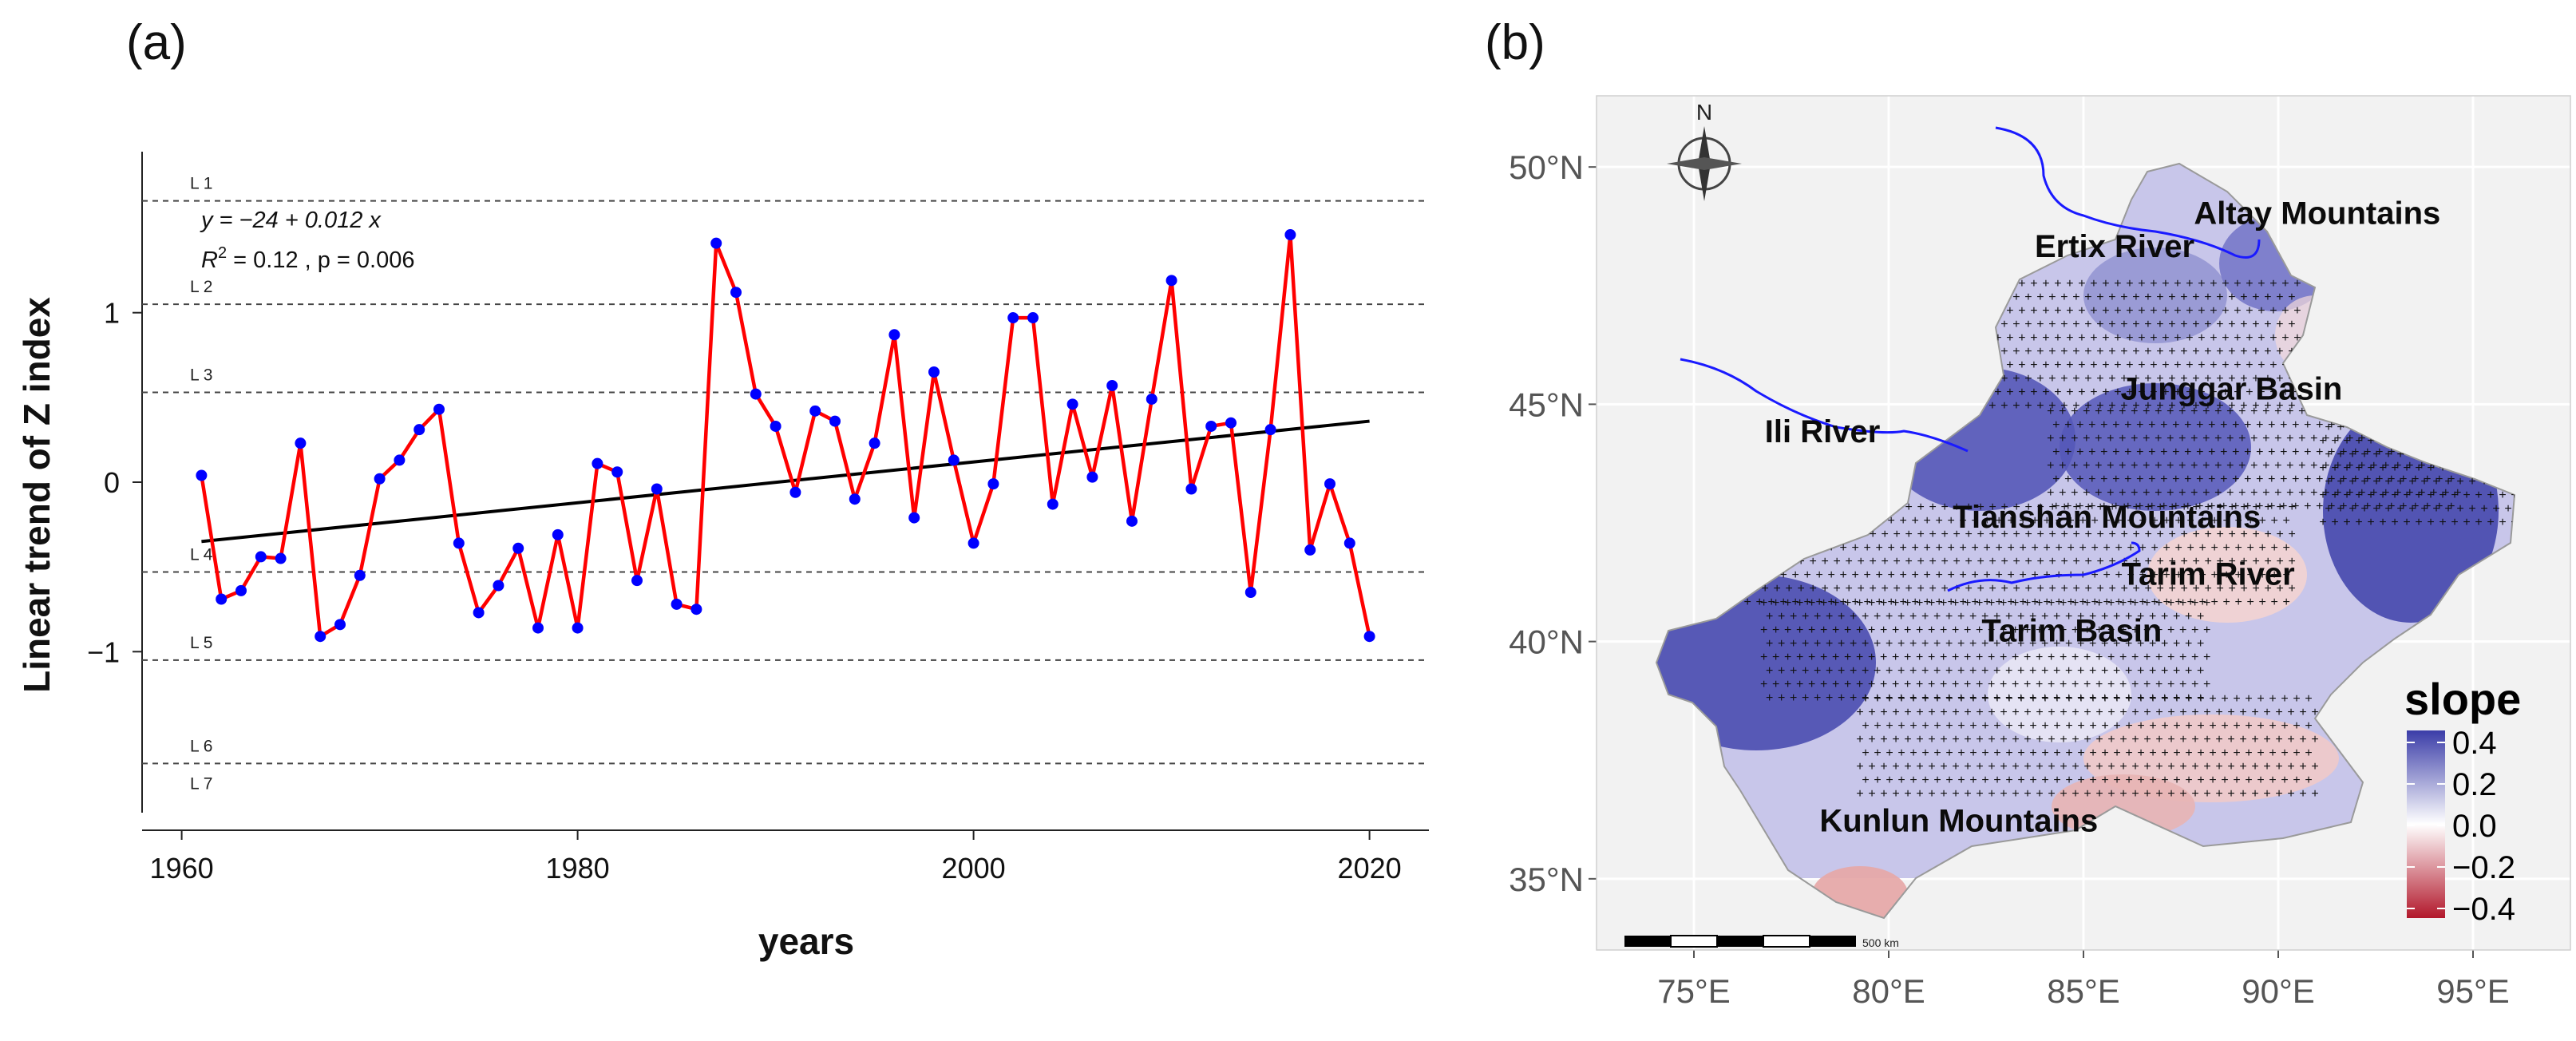 The width and height of the screenshot is (2576, 1041). What do you see at coordinates (201, 184) in the screenshot?
I see `reference-line-label: L 1` at bounding box center [201, 184].